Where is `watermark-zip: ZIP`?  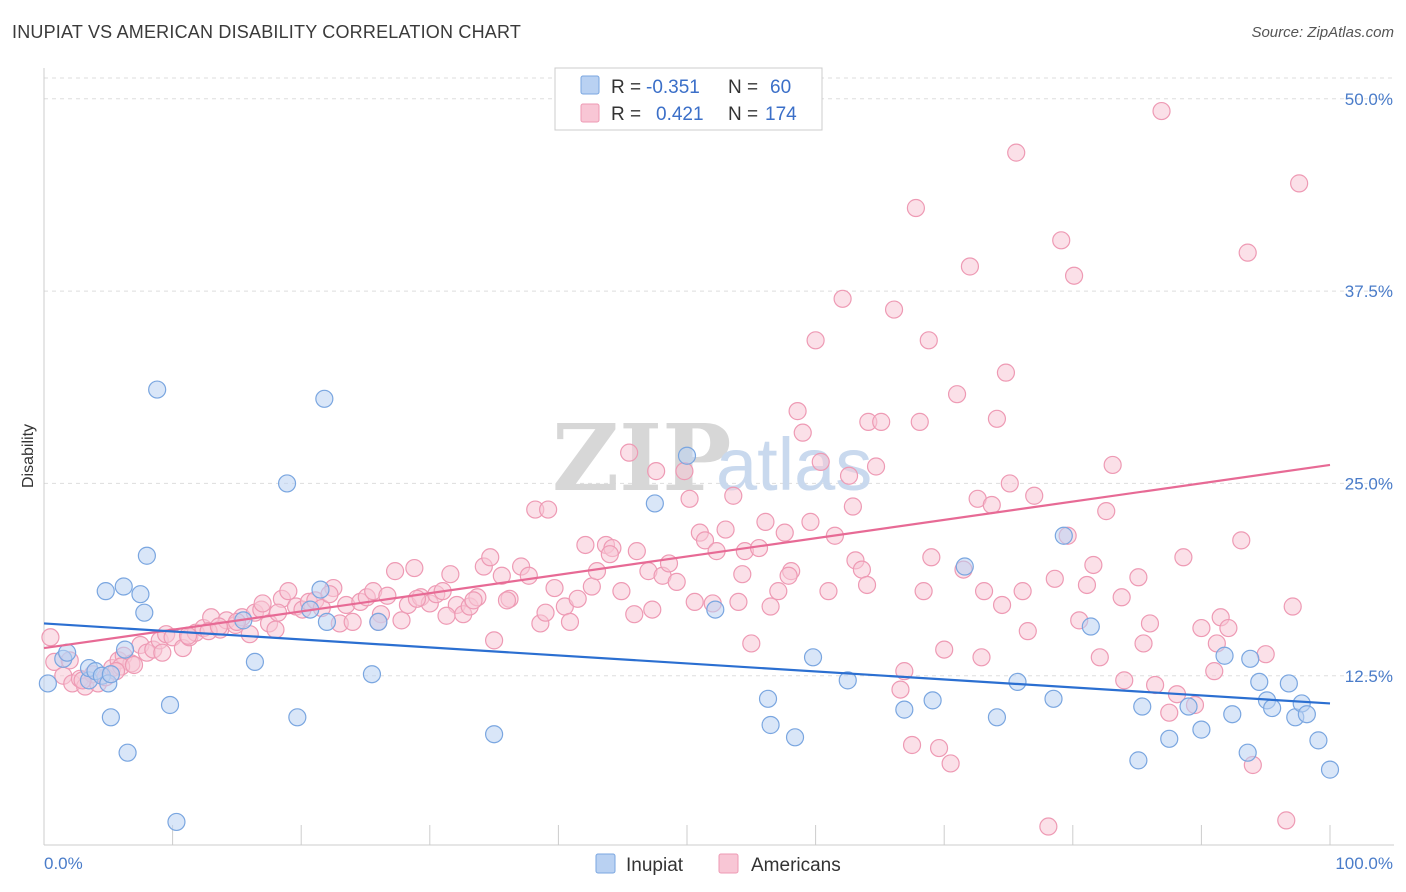 watermark-zip: ZIP is located at coordinates (641, 458).